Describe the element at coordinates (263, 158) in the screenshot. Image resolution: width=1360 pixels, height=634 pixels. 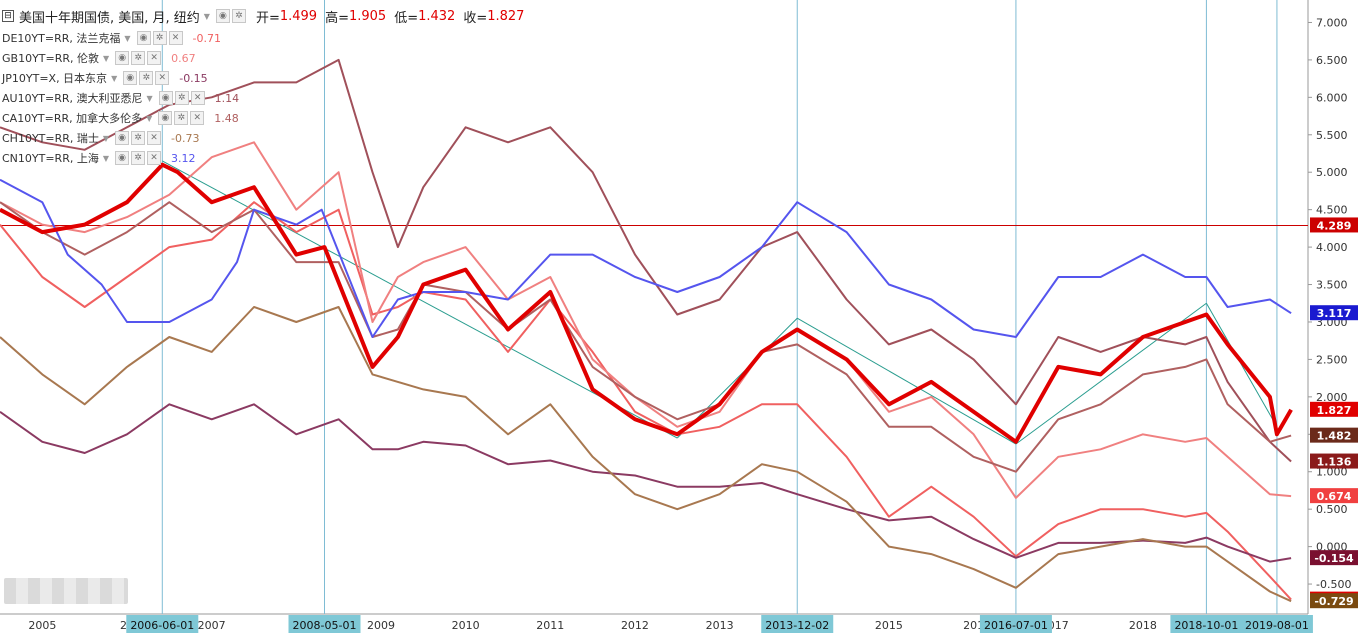
I see `legend-row-cn: CN10YT=RR, 上海 ▼ ◉ ✲ ✕ 3.12` at that location.